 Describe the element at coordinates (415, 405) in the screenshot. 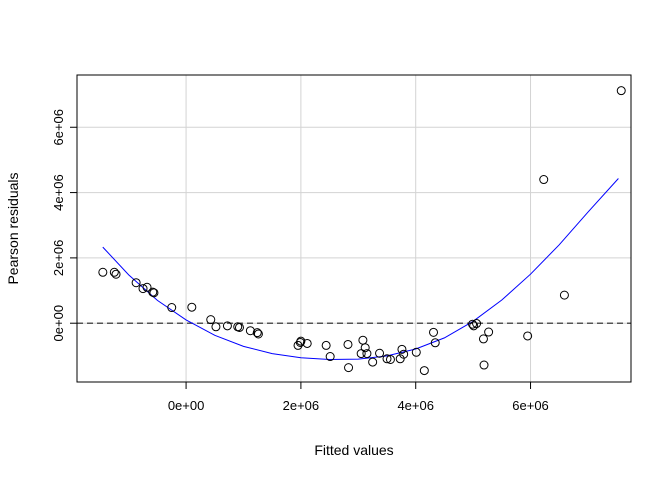

I see `x-tick-label: 4e+06` at that location.